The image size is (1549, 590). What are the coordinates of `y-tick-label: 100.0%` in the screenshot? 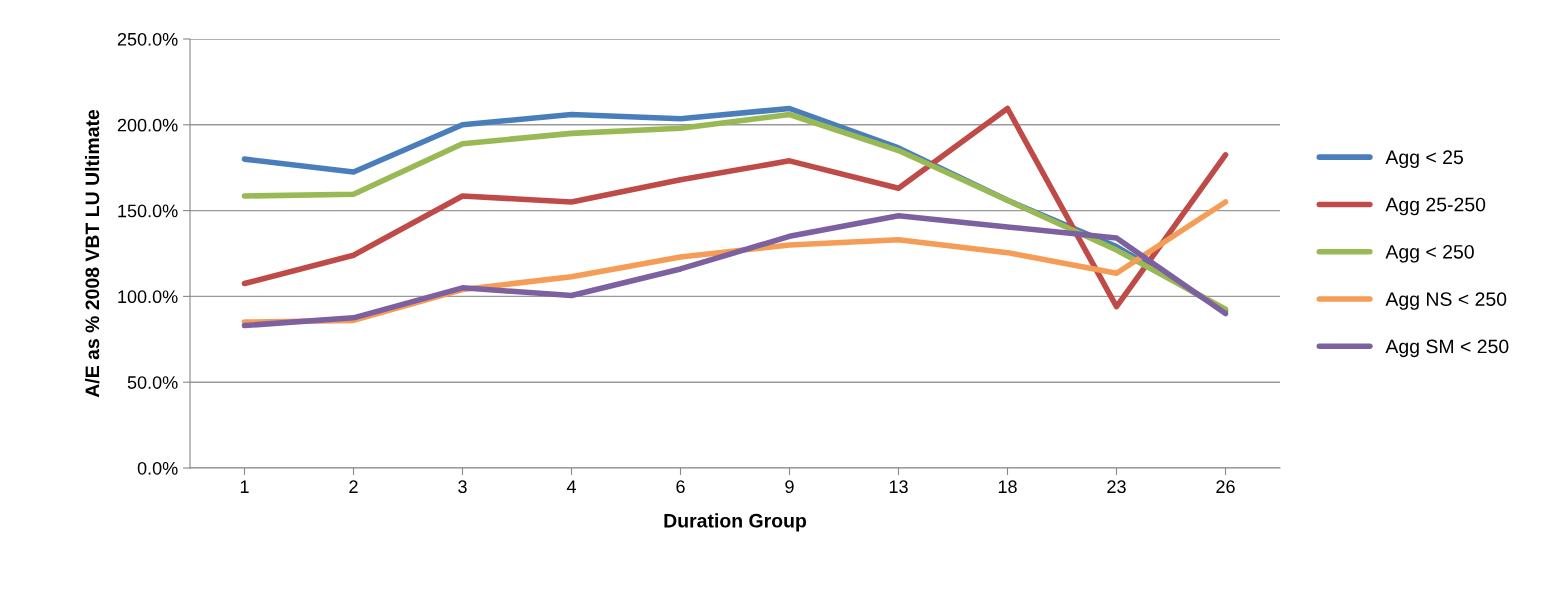 It's located at (148, 297).